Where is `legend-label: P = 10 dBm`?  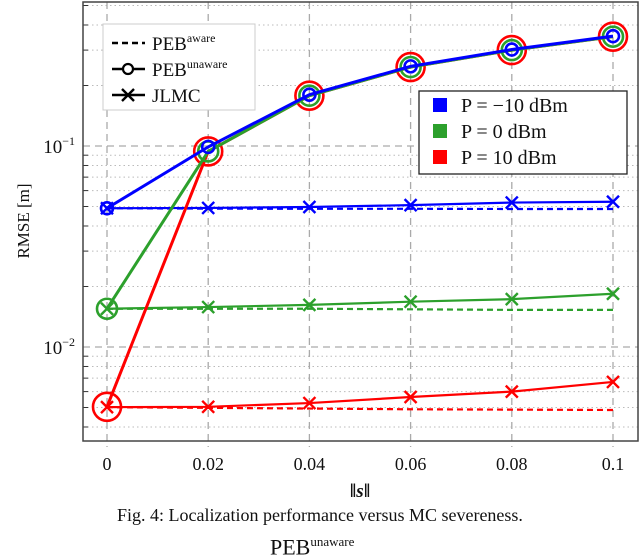 legend-label: P = 10 dBm is located at coordinates (509, 158).